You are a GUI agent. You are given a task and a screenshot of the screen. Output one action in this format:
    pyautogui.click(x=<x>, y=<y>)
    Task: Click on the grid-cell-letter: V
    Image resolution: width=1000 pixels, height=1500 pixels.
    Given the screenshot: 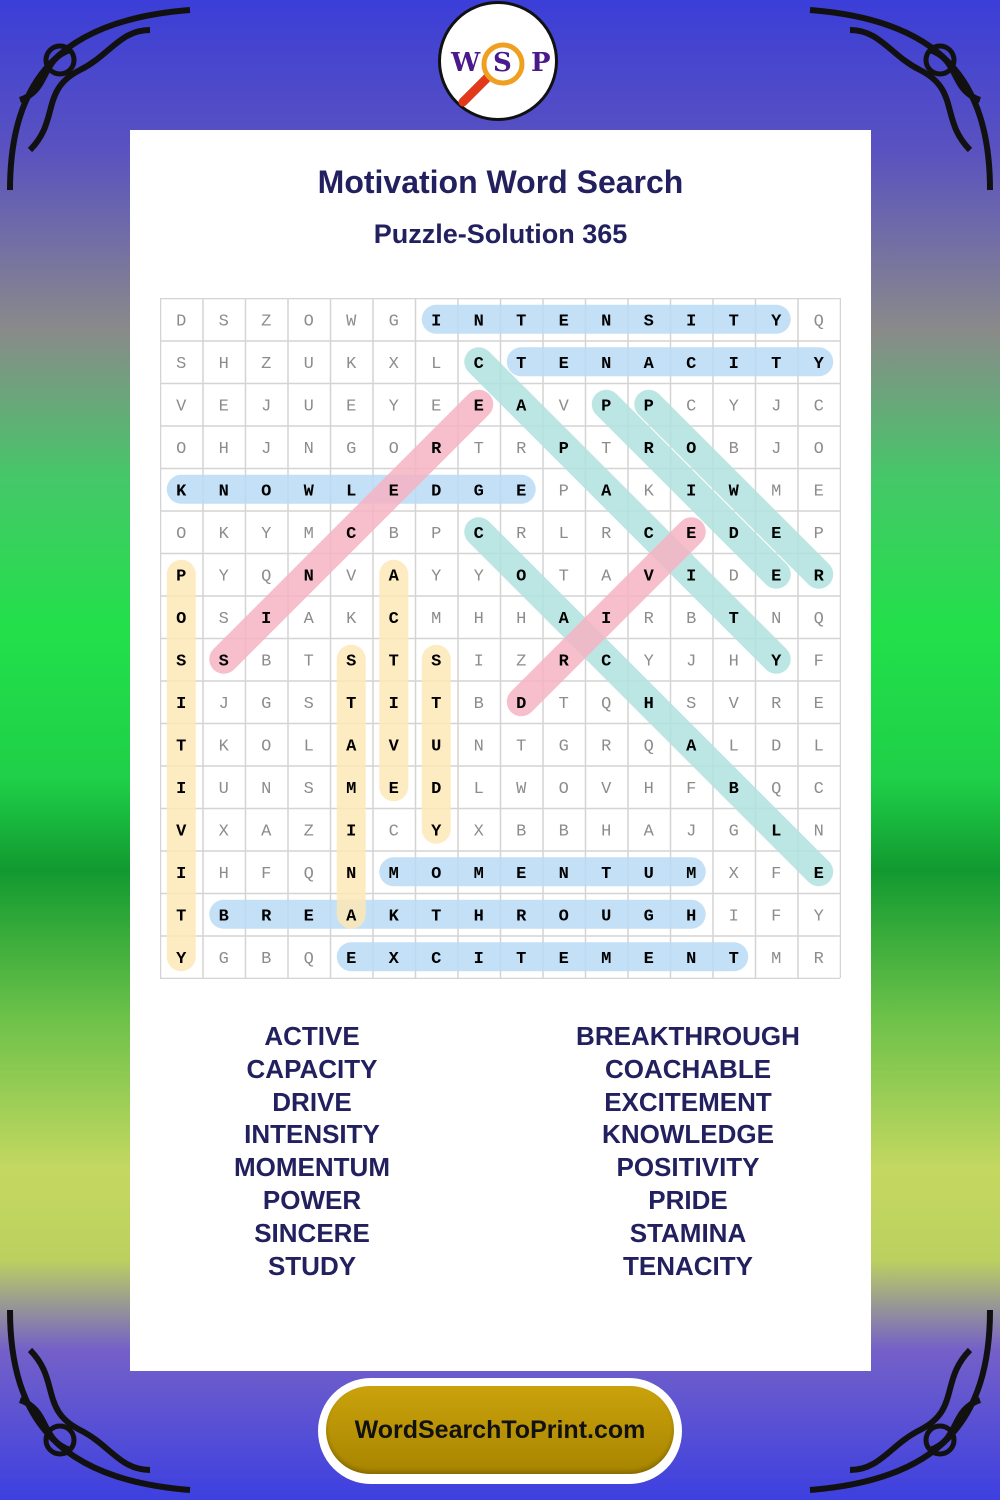 What is the action you would take?
    pyautogui.click(x=734, y=704)
    